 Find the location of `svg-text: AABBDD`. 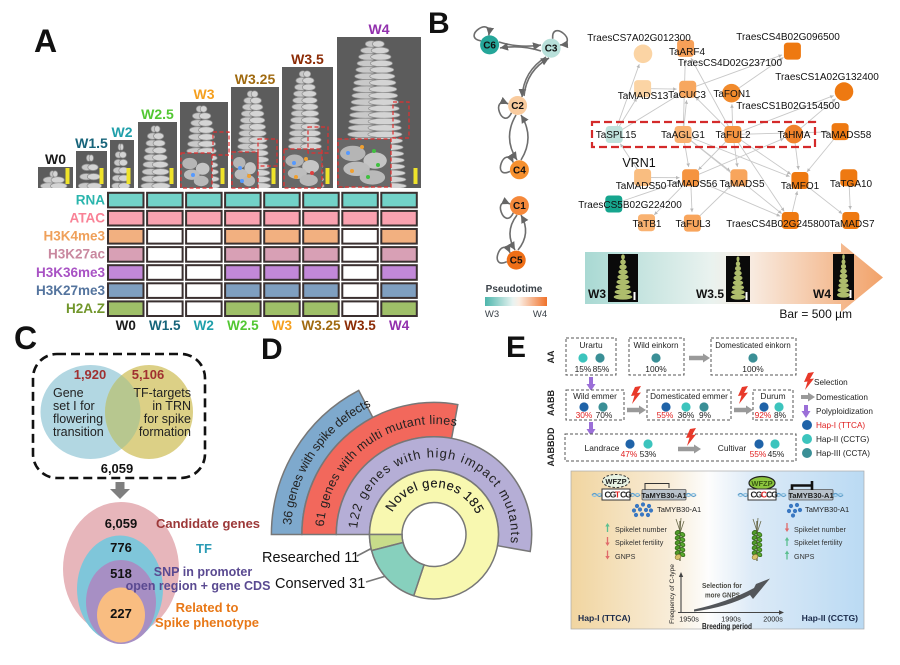

svg-text: AABBDD is located at coordinates (551, 446).